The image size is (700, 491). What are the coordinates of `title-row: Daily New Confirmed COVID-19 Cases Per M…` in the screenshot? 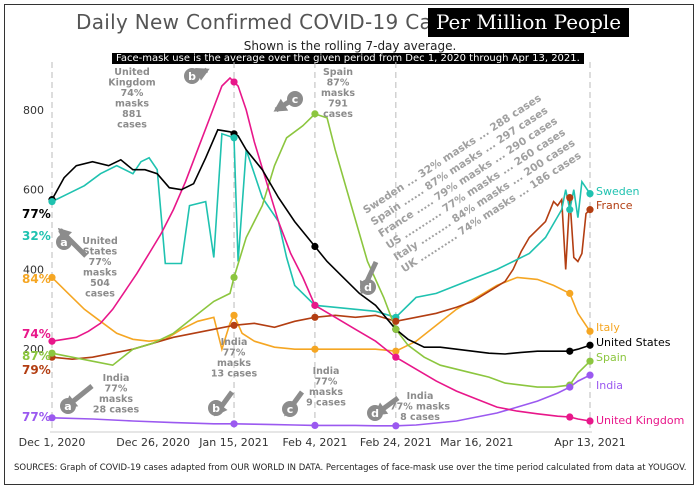 It's located at (350, 24).